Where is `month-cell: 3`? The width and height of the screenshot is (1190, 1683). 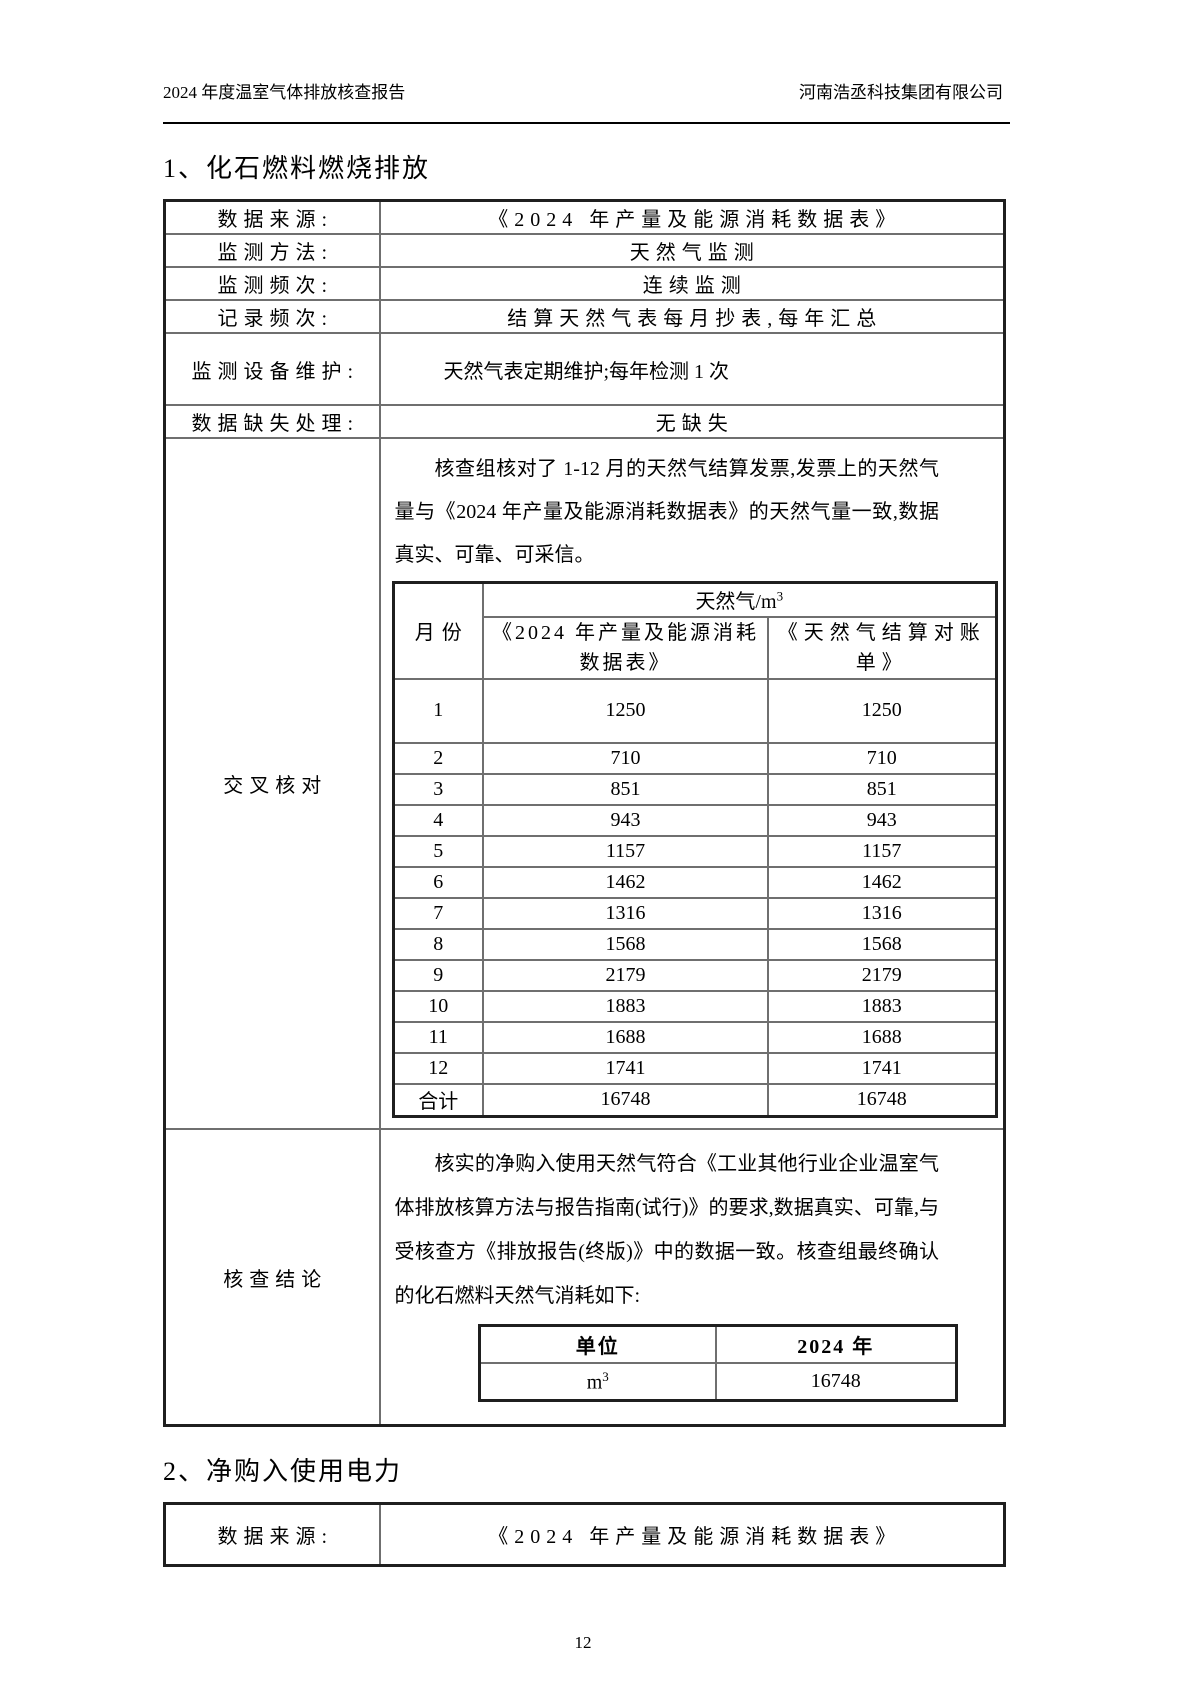 month-cell: 3 is located at coordinates (438, 789).